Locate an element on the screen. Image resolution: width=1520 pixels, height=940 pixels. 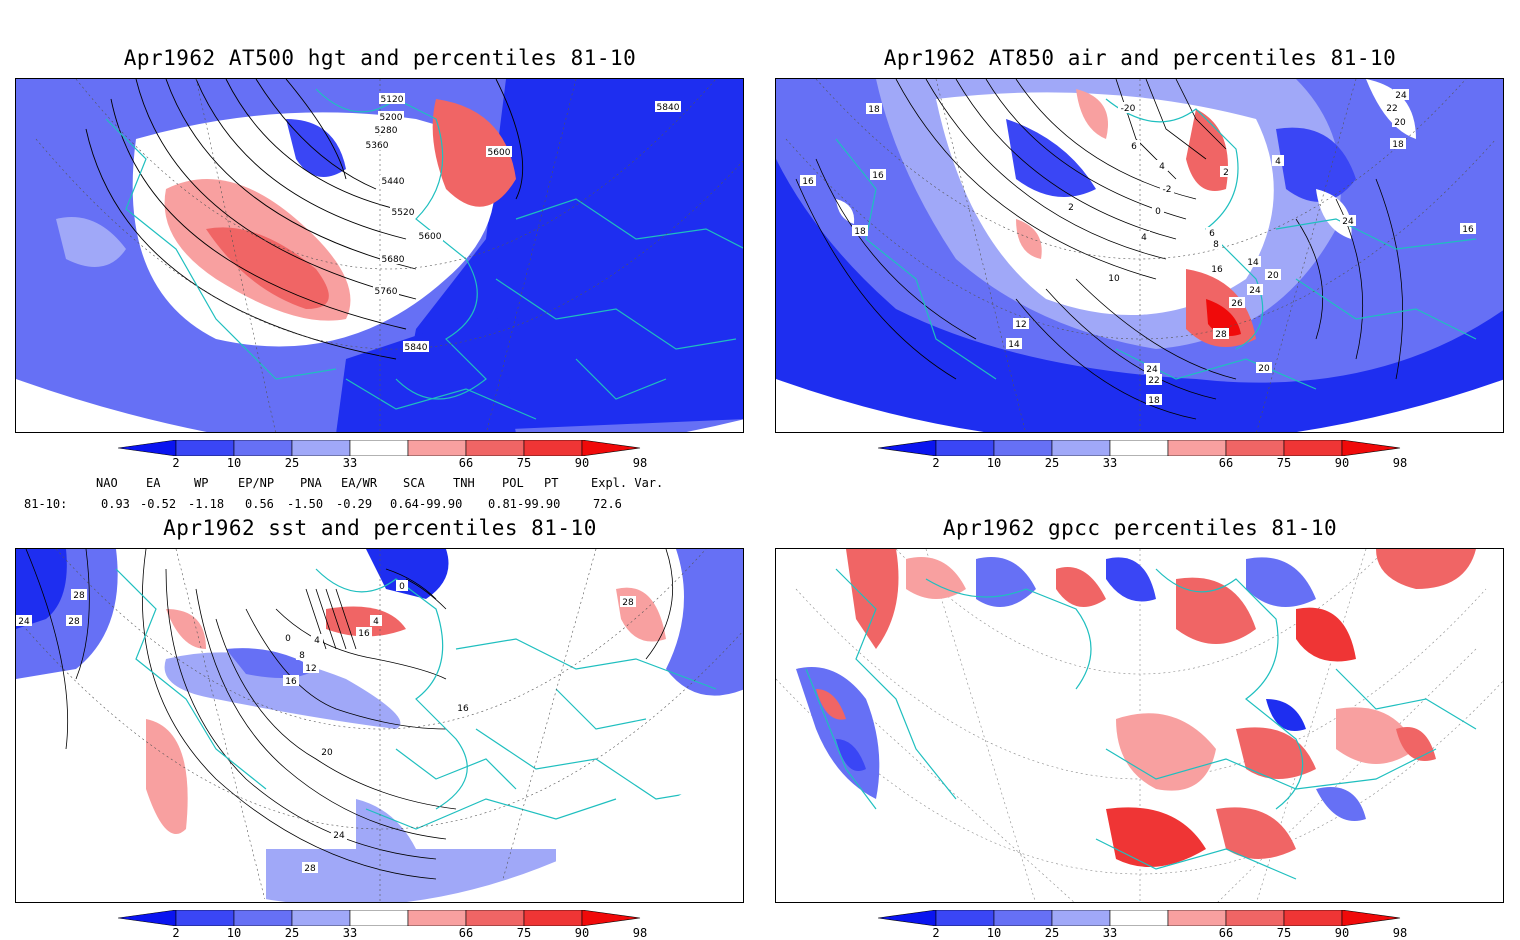
tele-value: 72.6 is located at coordinates (607, 504).